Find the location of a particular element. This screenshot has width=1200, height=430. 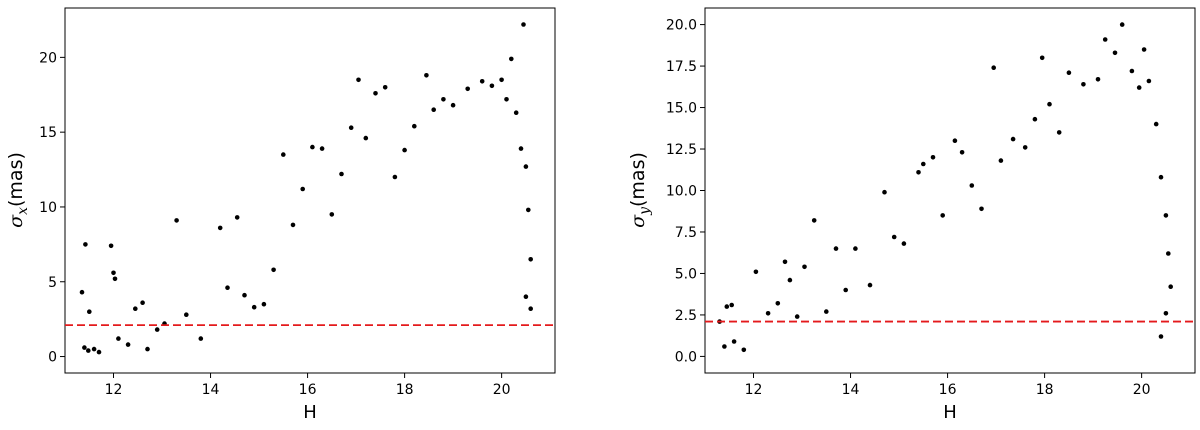

right-y-tick-label: 10.0 is located at coordinates (681, 192).